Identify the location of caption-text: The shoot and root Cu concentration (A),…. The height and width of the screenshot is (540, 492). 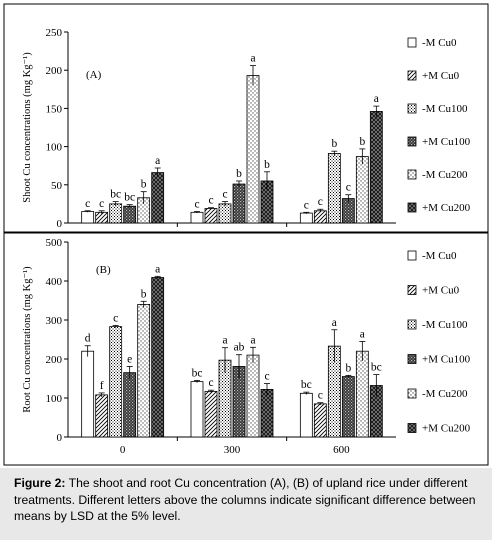
(245, 499).